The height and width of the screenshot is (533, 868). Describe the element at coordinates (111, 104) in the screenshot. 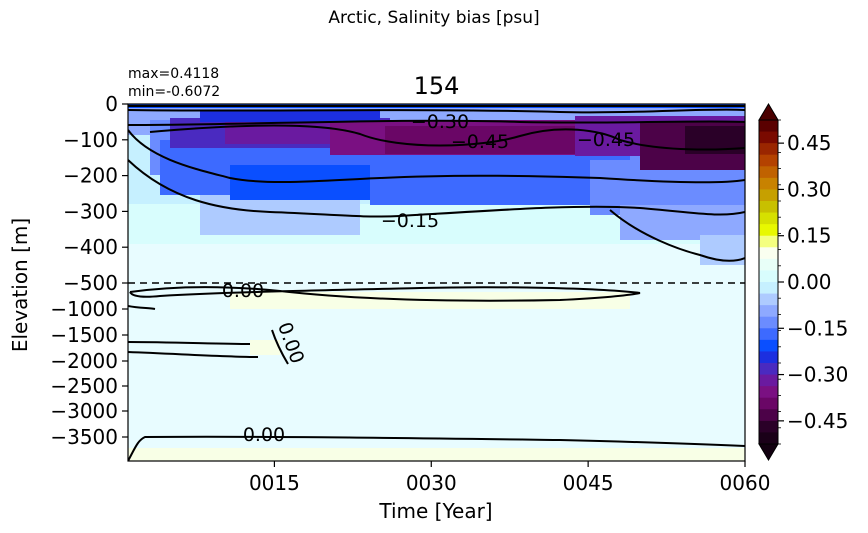

I see `y-tick-label: 0` at that location.